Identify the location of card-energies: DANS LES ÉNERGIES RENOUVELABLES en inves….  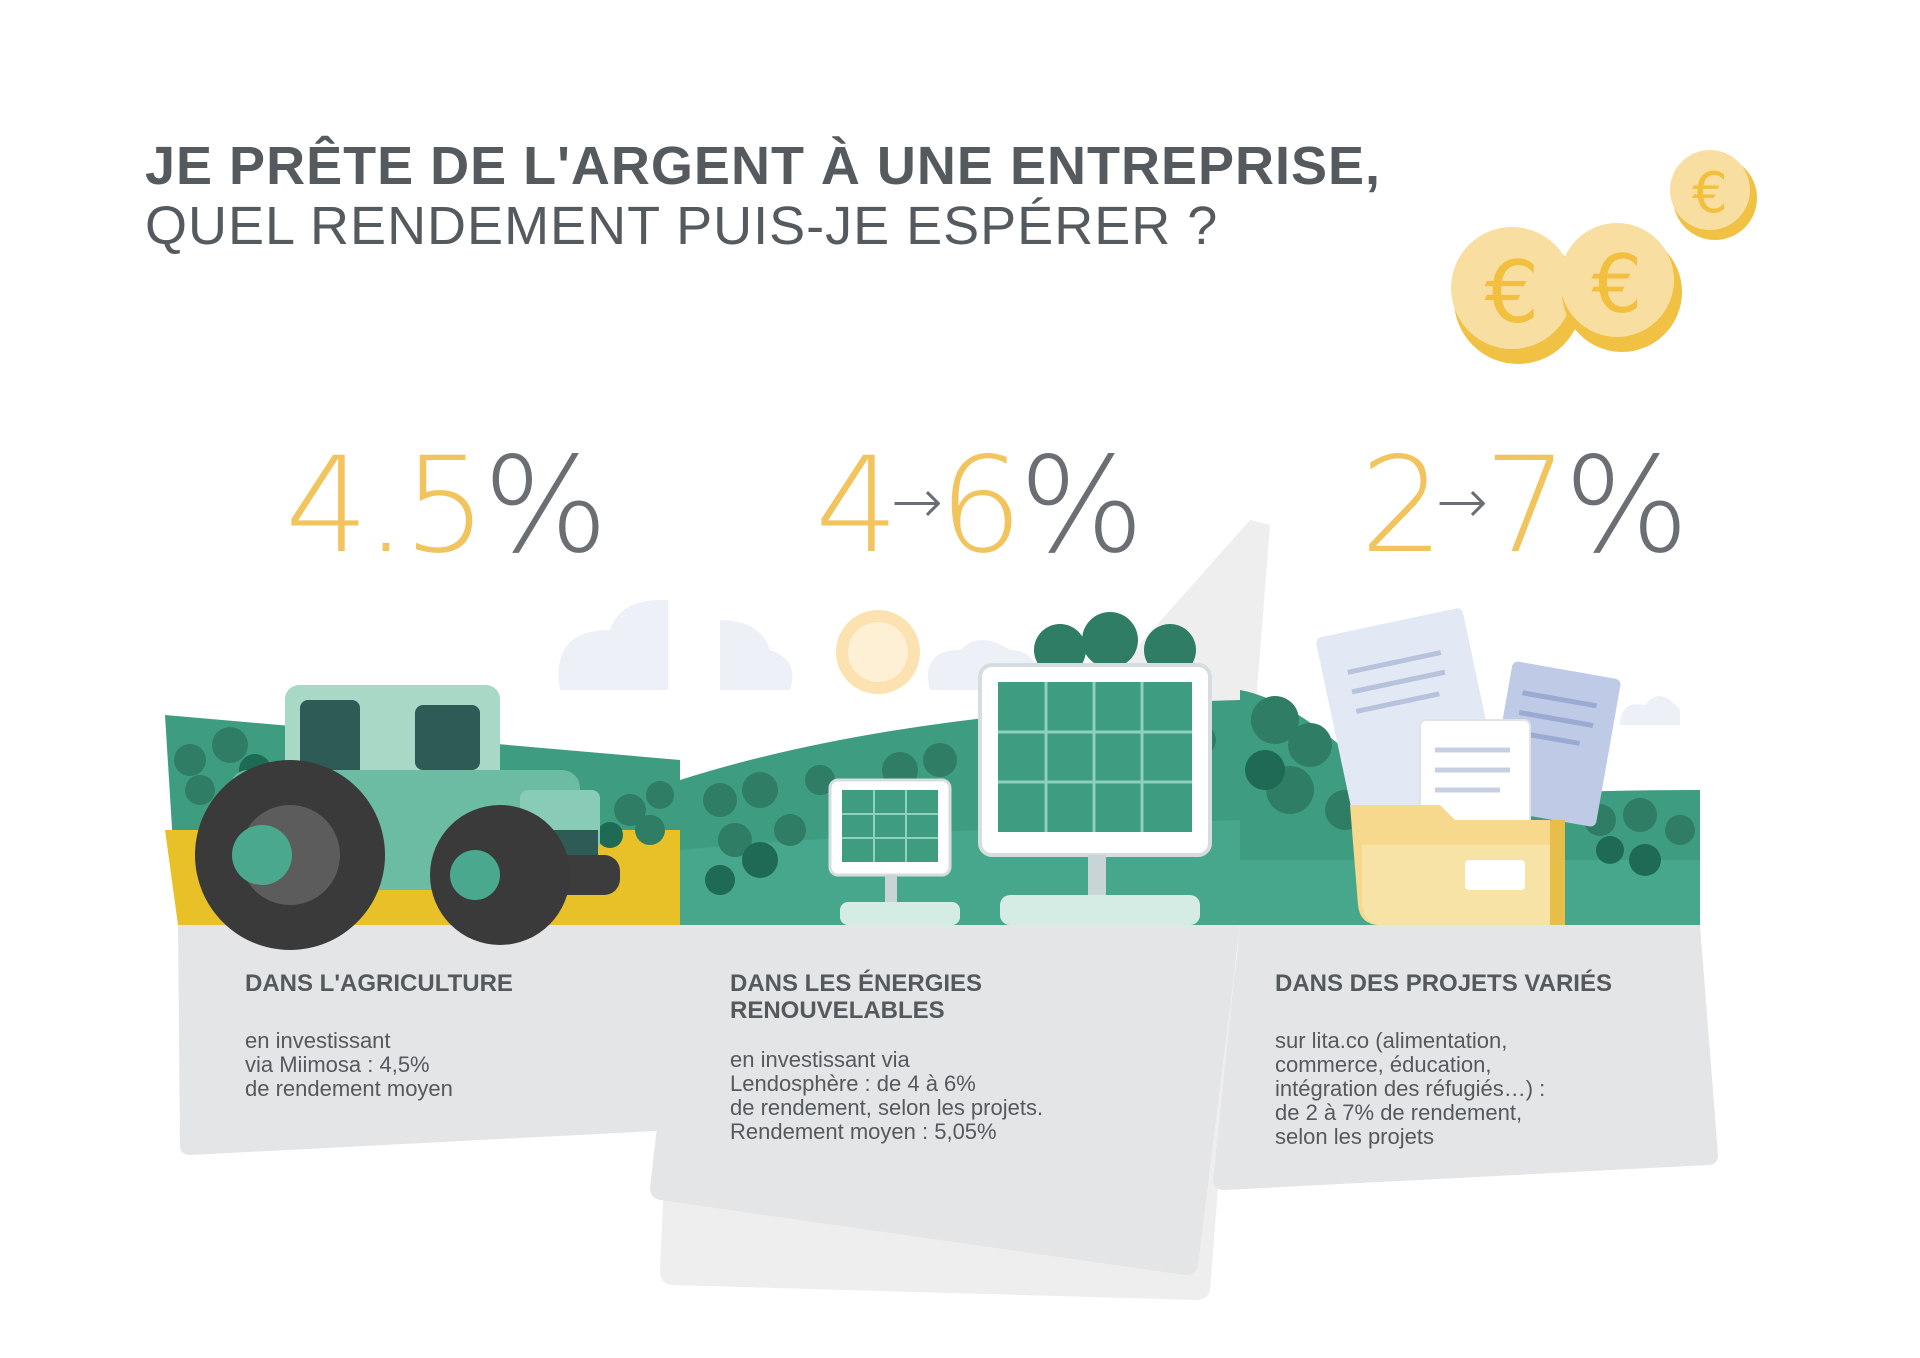
(965, 1057).